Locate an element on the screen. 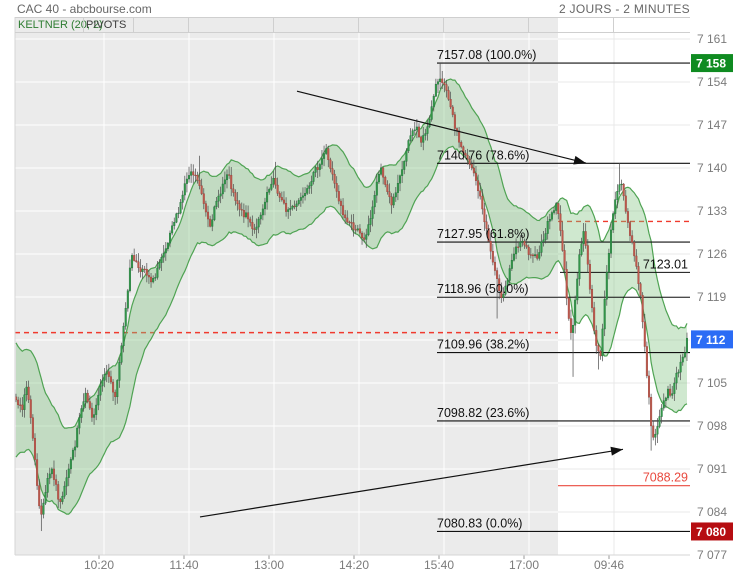 Image resolution: width=739 pixels, height=580 pixels. legend-keltner-tab: KELTNER (20, 2) is located at coordinates (60, 25).